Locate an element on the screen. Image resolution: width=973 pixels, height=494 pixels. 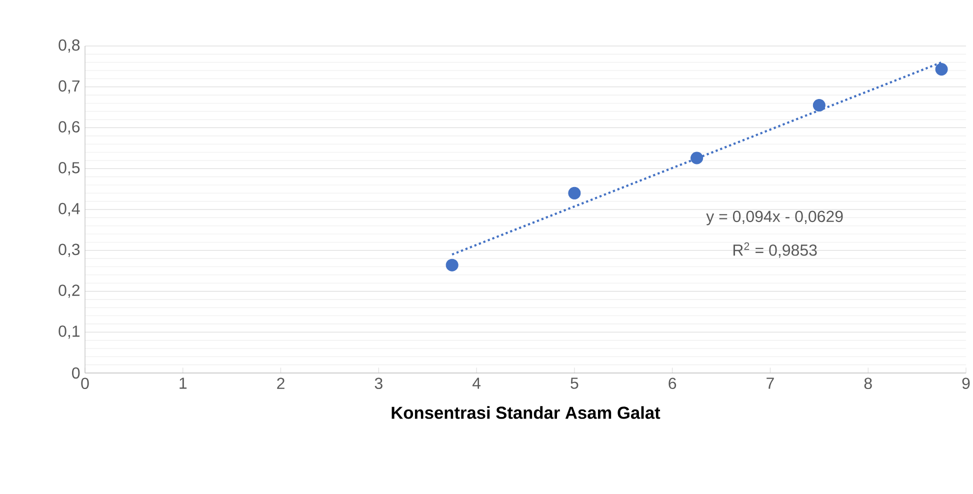
annotation: y = 0,094x - 0,0629 is located at coordinates (774, 218).